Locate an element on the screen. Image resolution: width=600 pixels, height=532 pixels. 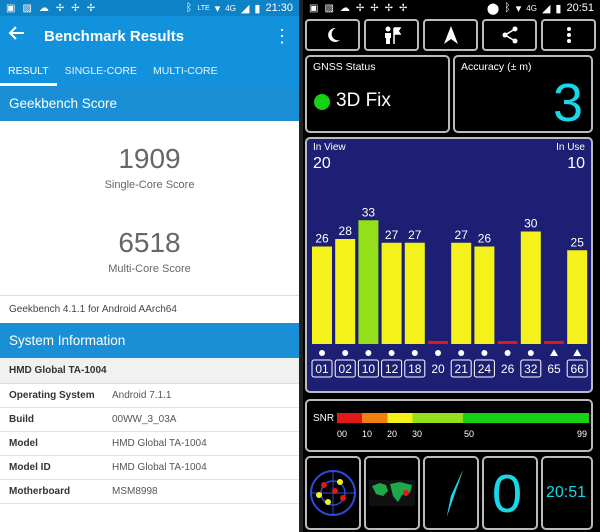
snr-label: SNR is located at coordinates (324, 418).